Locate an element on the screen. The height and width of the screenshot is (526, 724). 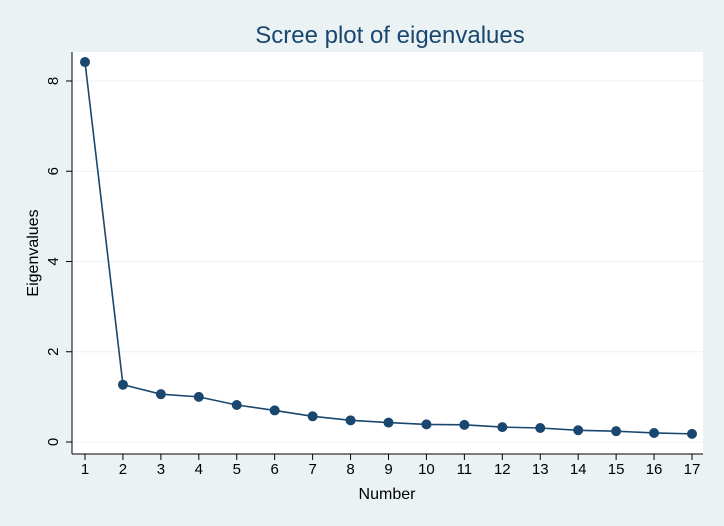
x-tick-label-17: 17 is located at coordinates (692, 469).